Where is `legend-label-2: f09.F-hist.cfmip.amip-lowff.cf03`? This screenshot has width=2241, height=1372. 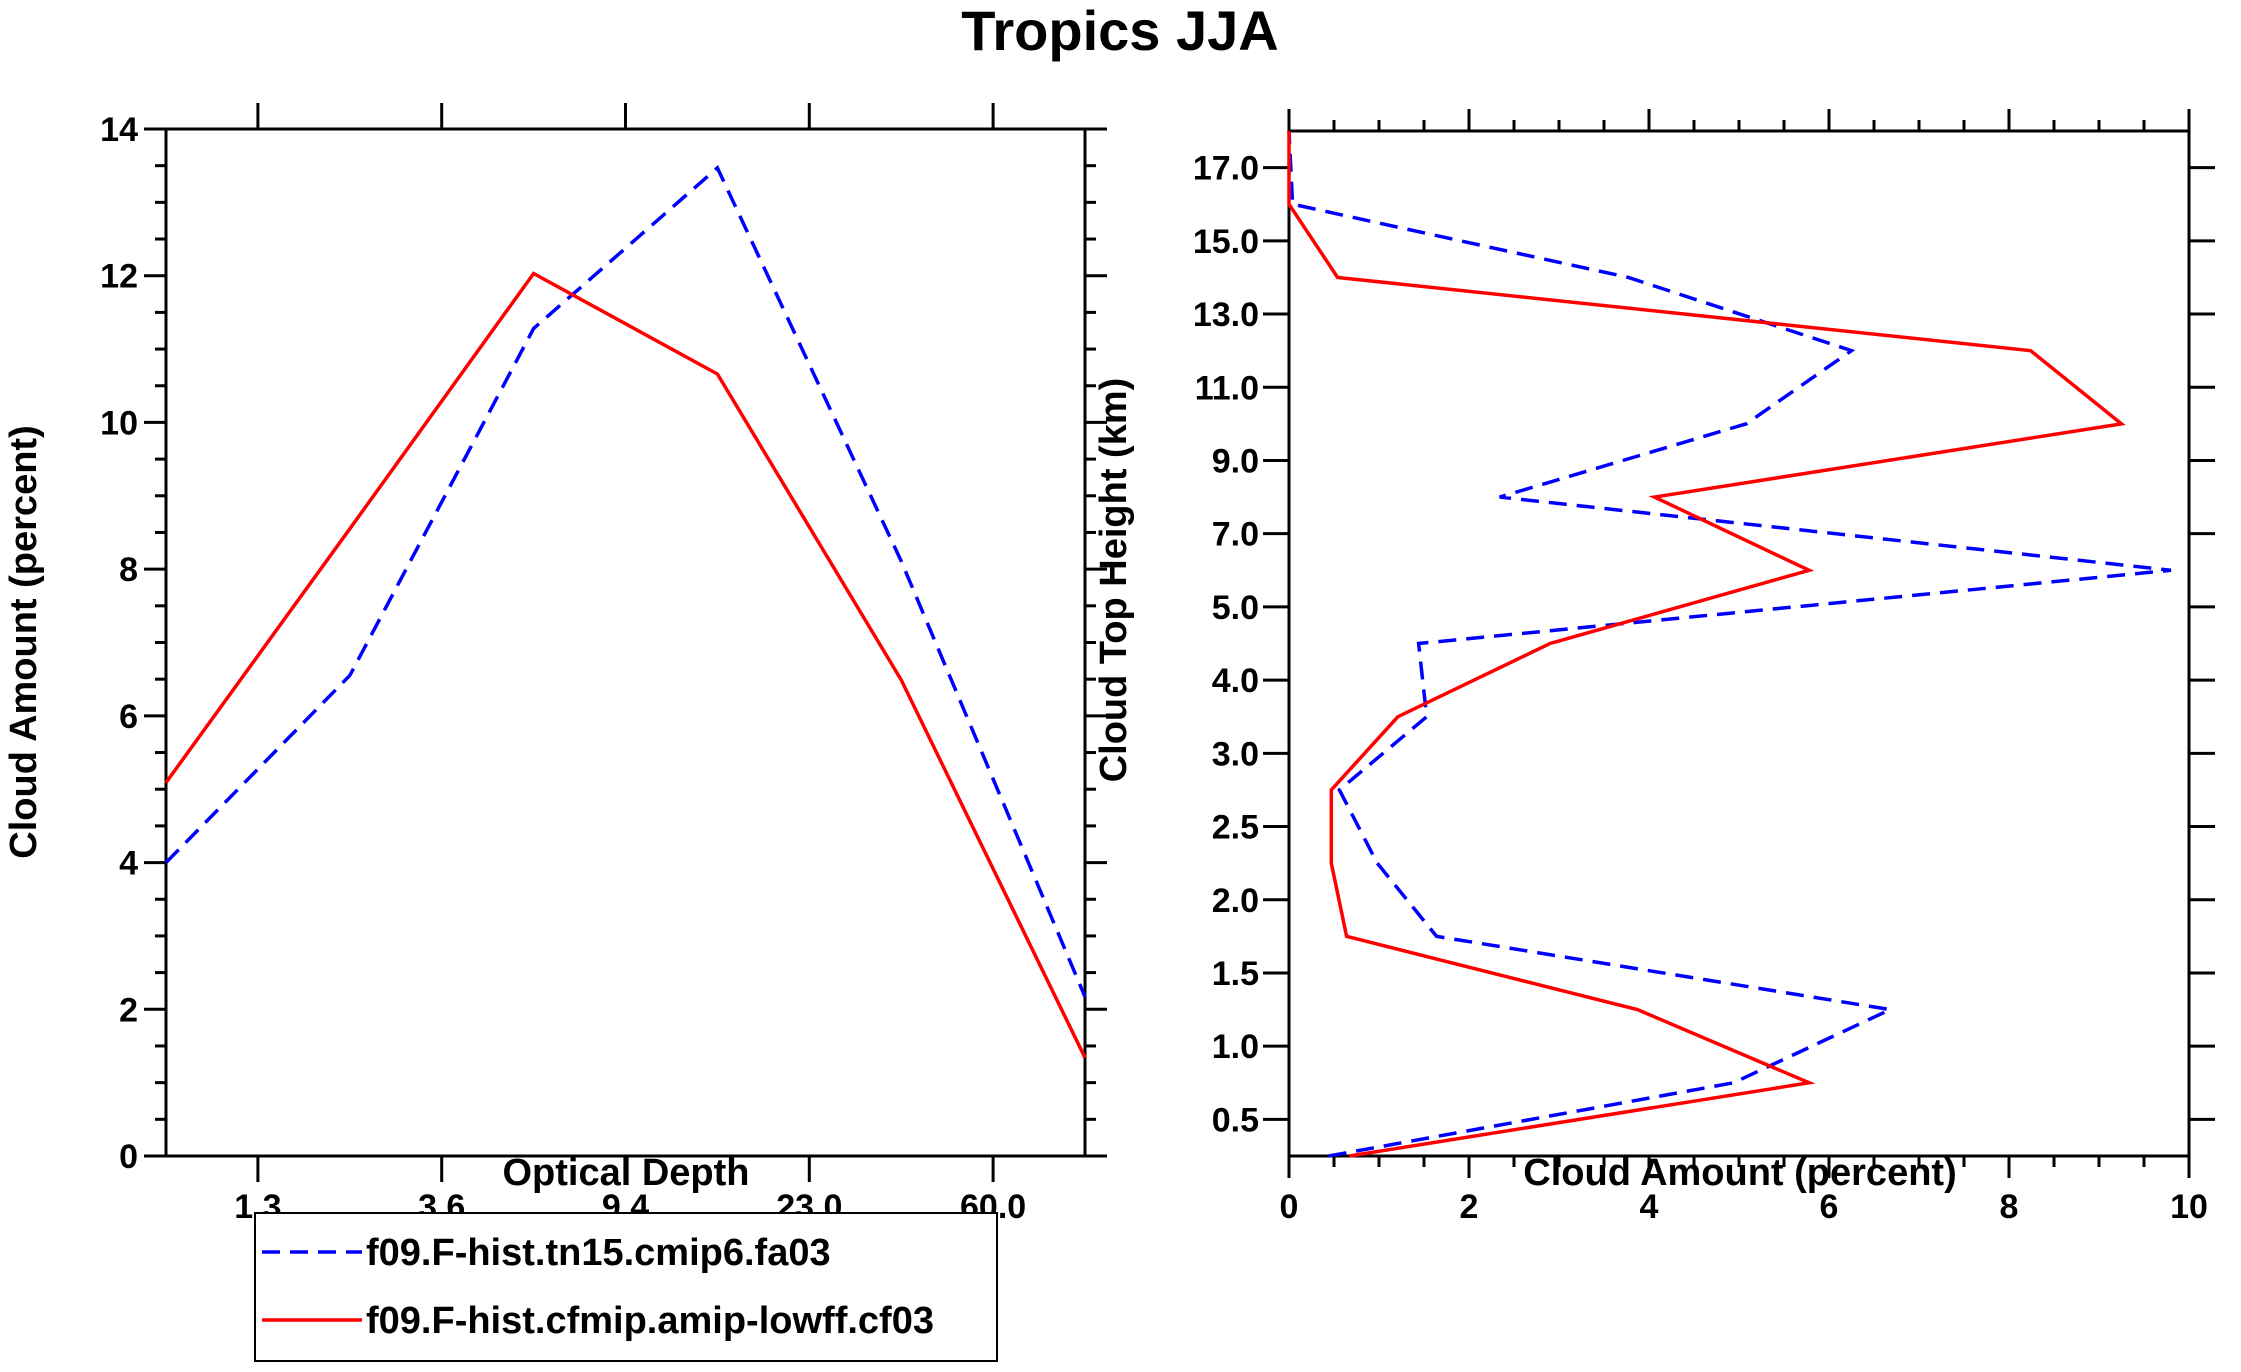
legend-label-2: f09.F-hist.cfmip.amip-lowff.cf03 is located at coordinates (650, 1321).